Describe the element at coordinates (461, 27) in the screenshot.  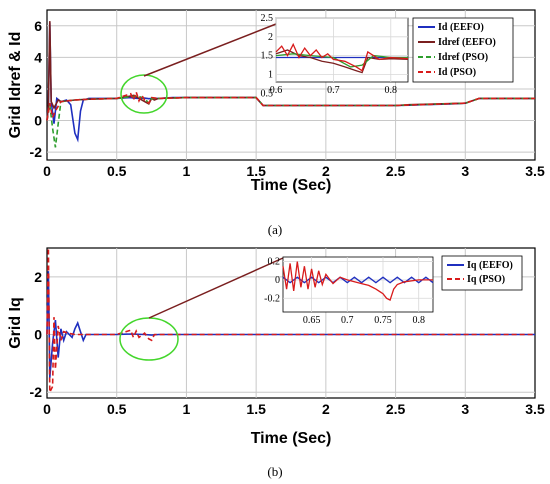
I see `legend-entry: Id (EEFO)` at that location.